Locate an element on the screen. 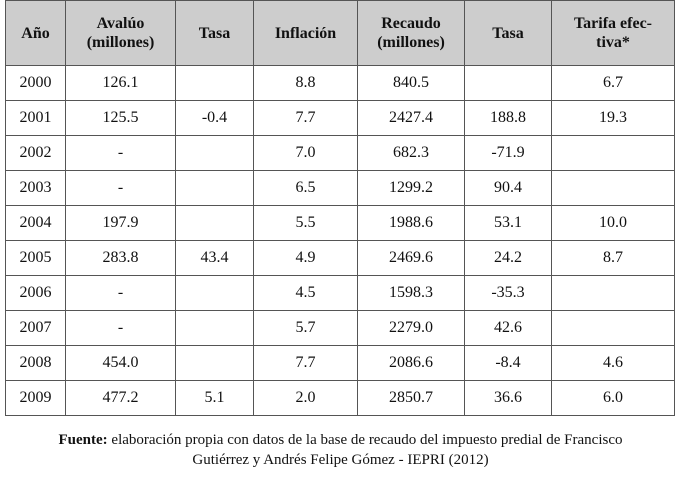 This screenshot has height=496, width=681. table-row: 2005 283.8 43.4 4.9 2469.6 24.2 8.7 is located at coordinates (340, 258).